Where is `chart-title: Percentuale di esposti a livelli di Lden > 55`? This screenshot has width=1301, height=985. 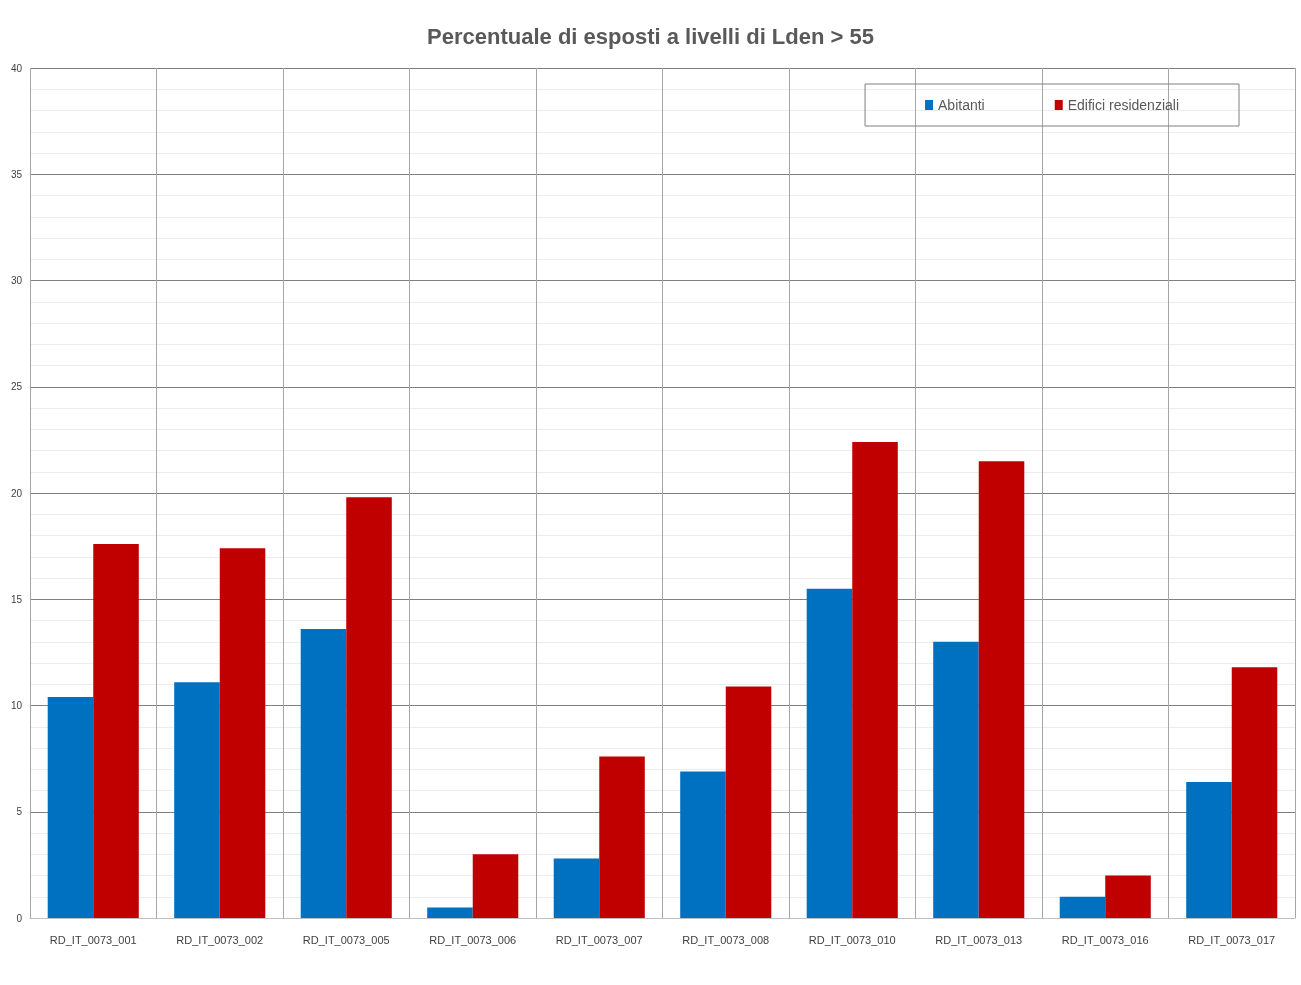
chart-title: Percentuale di esposti a livelli di Lden > 55 is located at coordinates (650, 36).